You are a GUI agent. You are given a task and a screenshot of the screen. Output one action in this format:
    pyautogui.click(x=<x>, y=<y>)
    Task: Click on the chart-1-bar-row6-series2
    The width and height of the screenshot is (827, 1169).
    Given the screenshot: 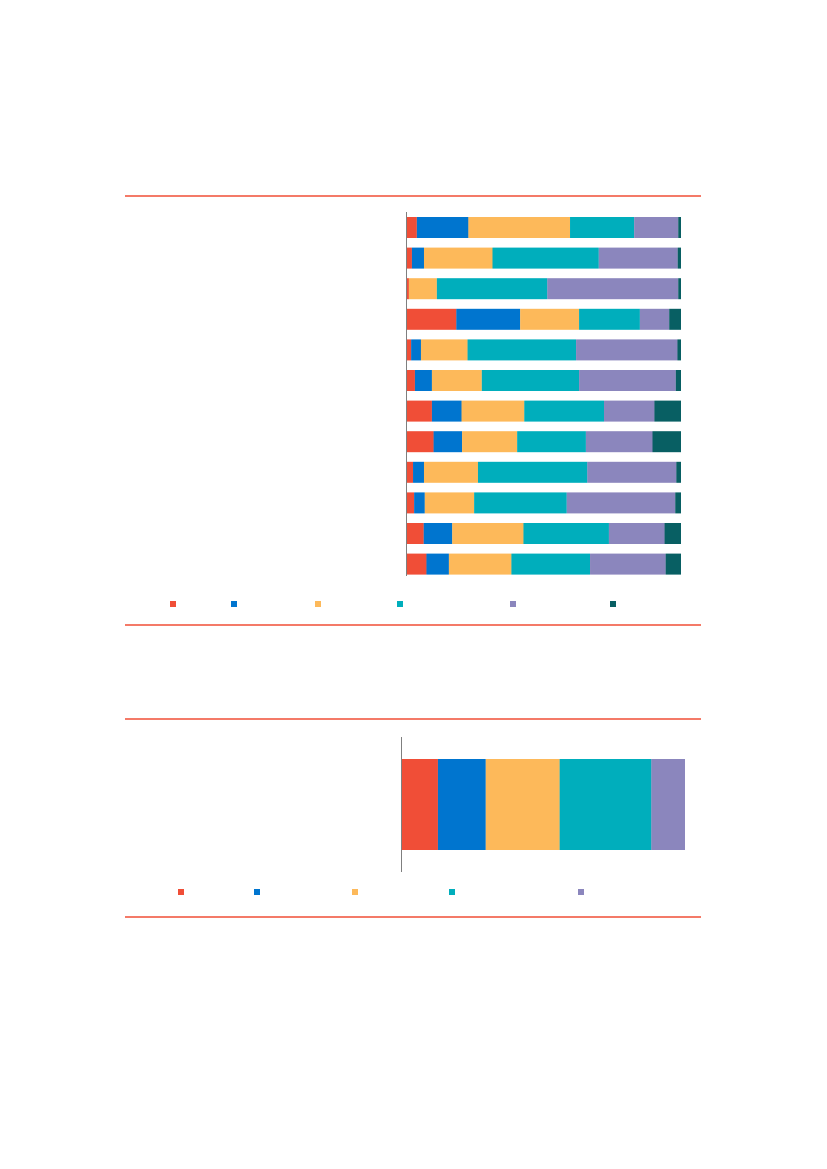 What is the action you would take?
    pyautogui.click(x=423, y=380)
    